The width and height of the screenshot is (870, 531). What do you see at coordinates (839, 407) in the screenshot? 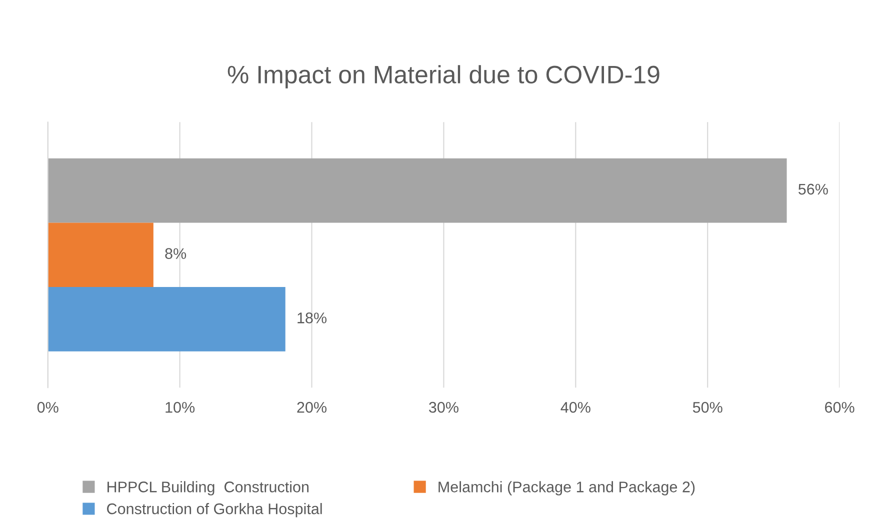
I see `x-tick-label: 60%` at bounding box center [839, 407].